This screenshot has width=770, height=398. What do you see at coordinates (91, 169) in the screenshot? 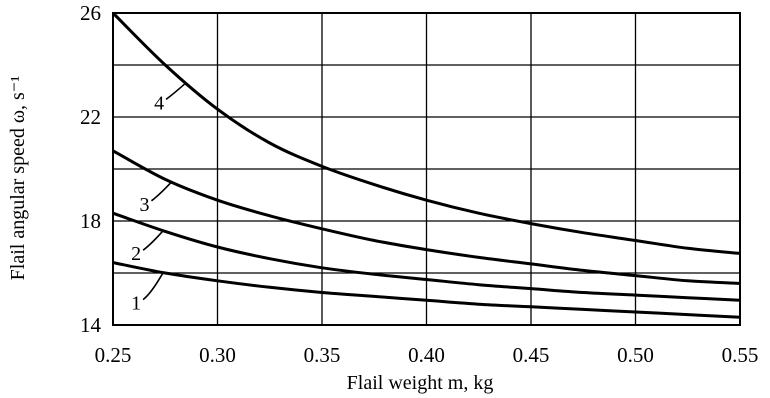
I see `y-tick-labels: 14 18 22 26` at bounding box center [91, 169].